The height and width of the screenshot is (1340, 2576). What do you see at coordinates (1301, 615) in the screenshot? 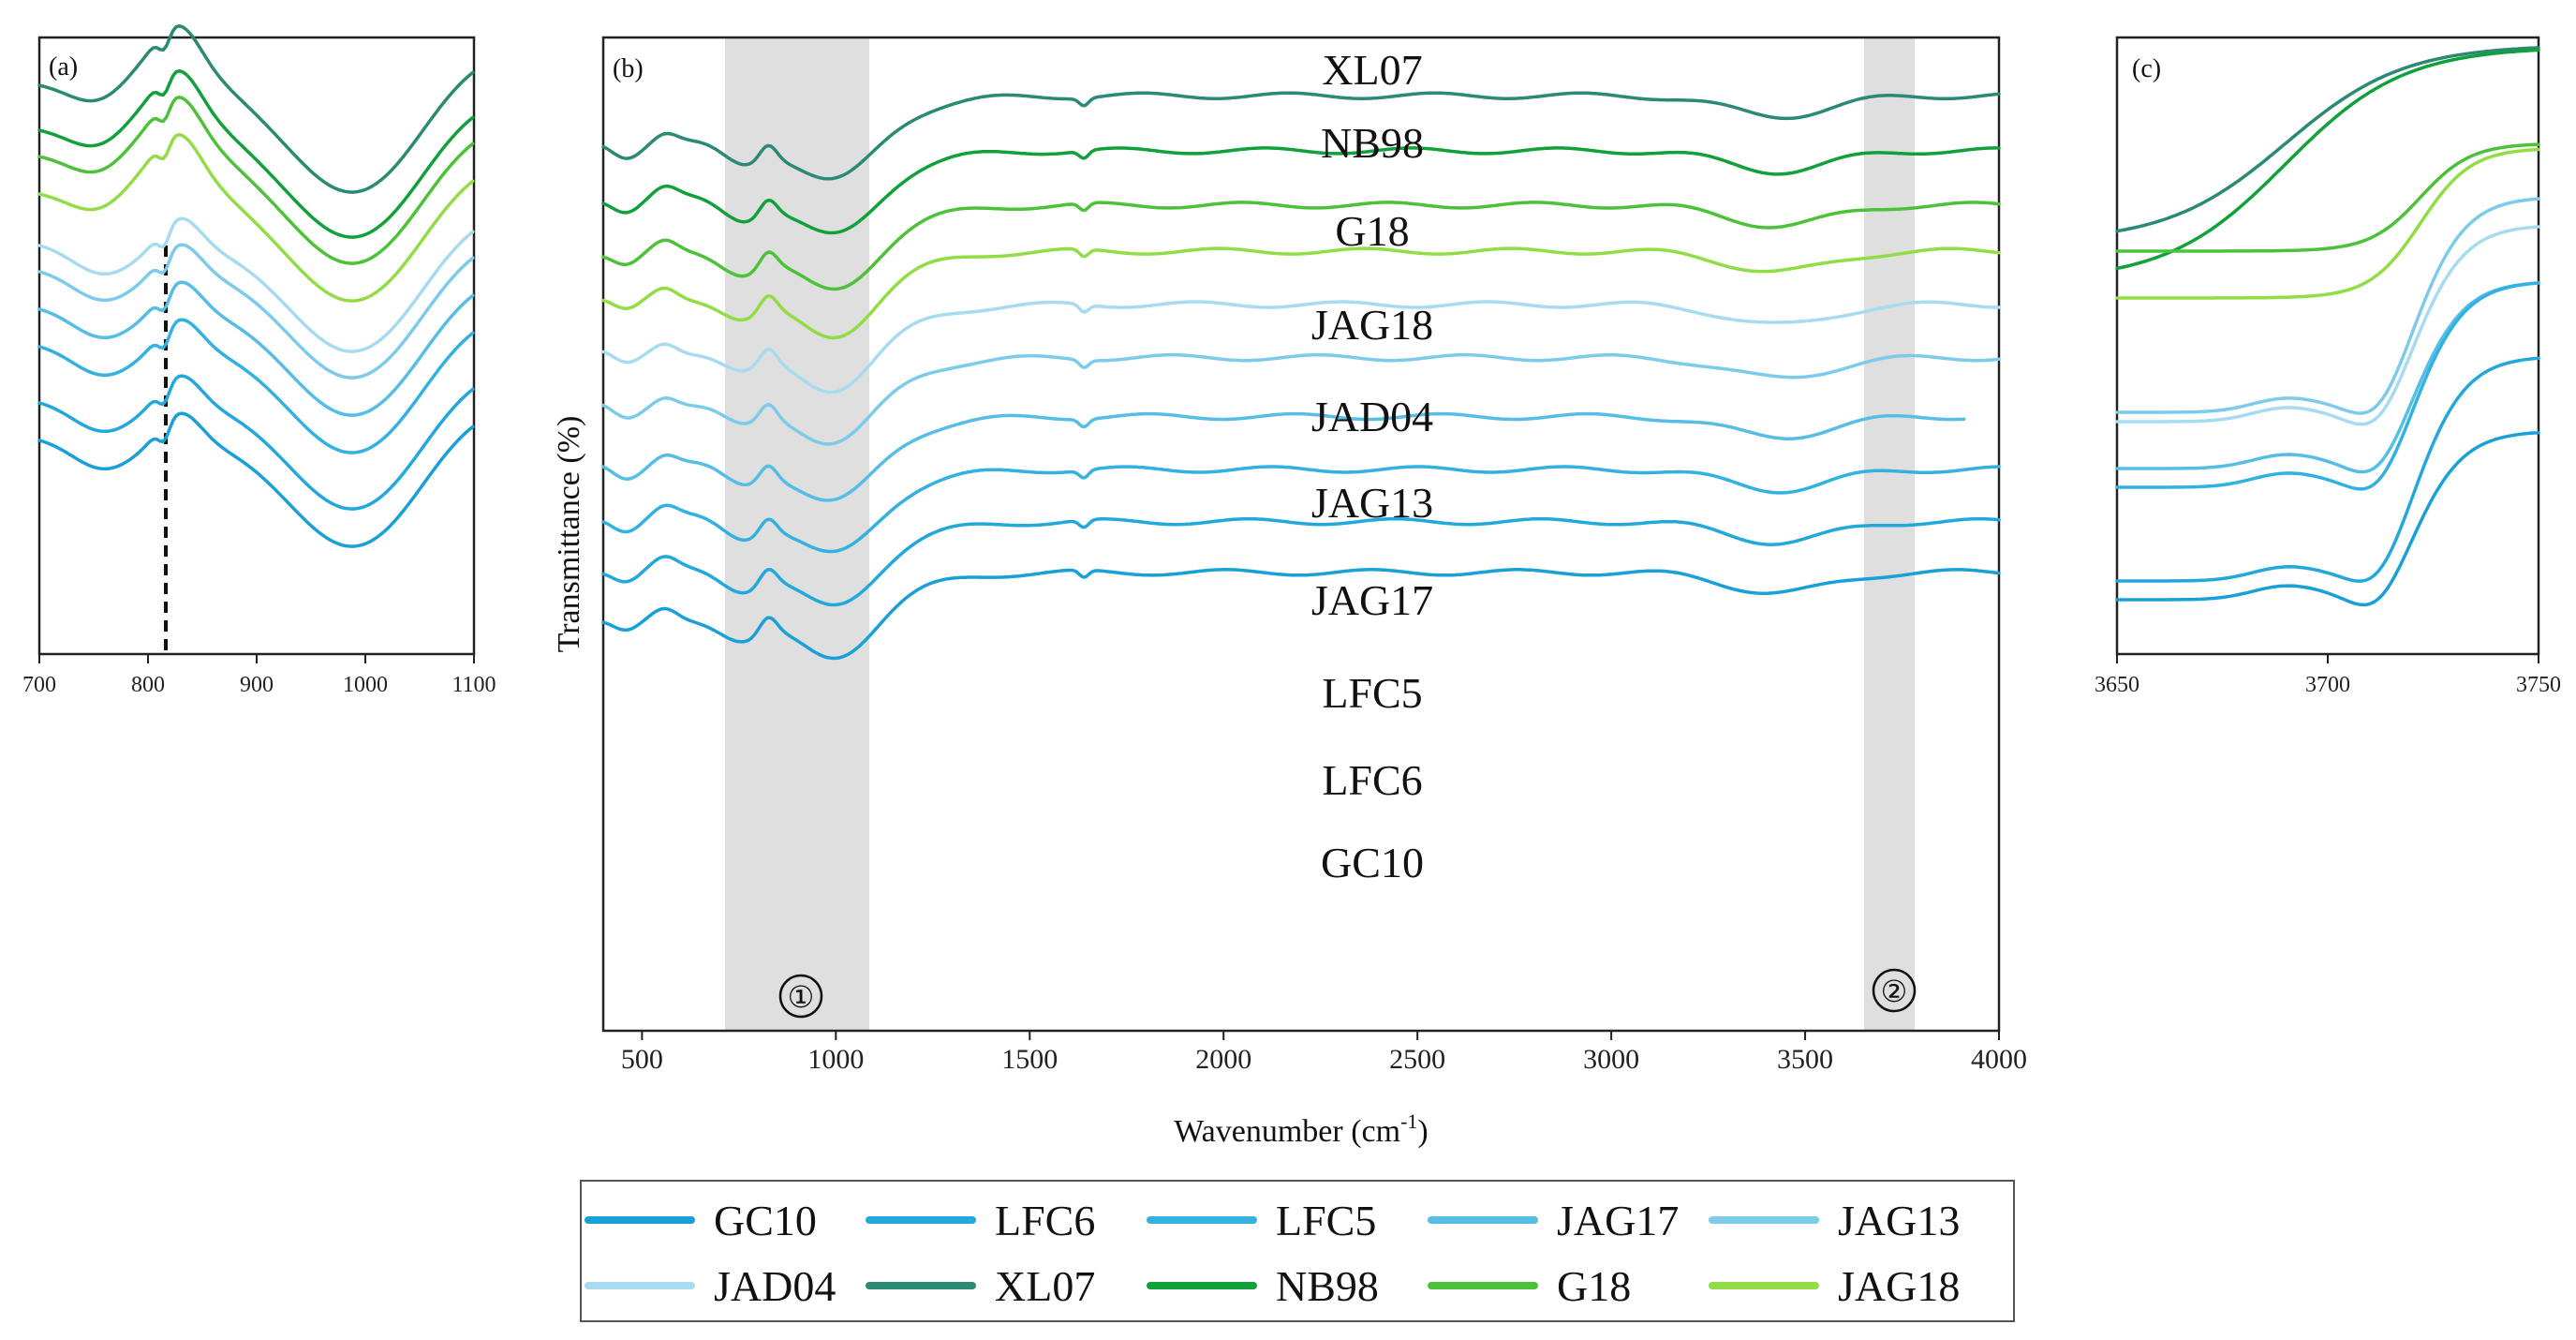
I see `spectrum-gc10` at bounding box center [1301, 615].